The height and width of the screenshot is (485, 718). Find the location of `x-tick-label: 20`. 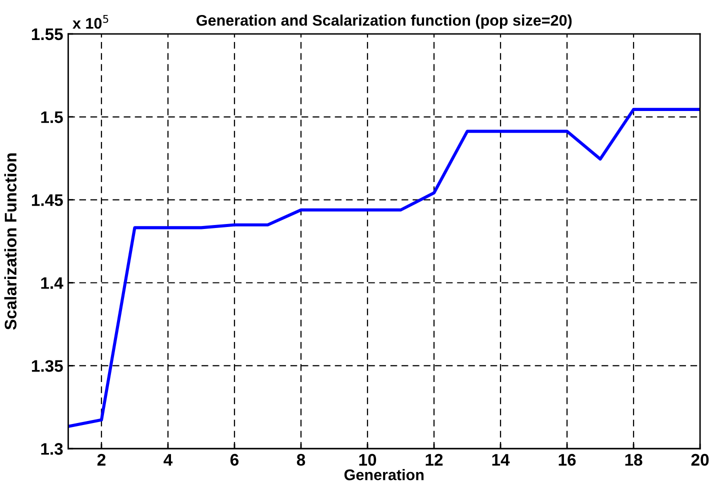

x-tick-label: 20 is located at coordinates (700, 460).